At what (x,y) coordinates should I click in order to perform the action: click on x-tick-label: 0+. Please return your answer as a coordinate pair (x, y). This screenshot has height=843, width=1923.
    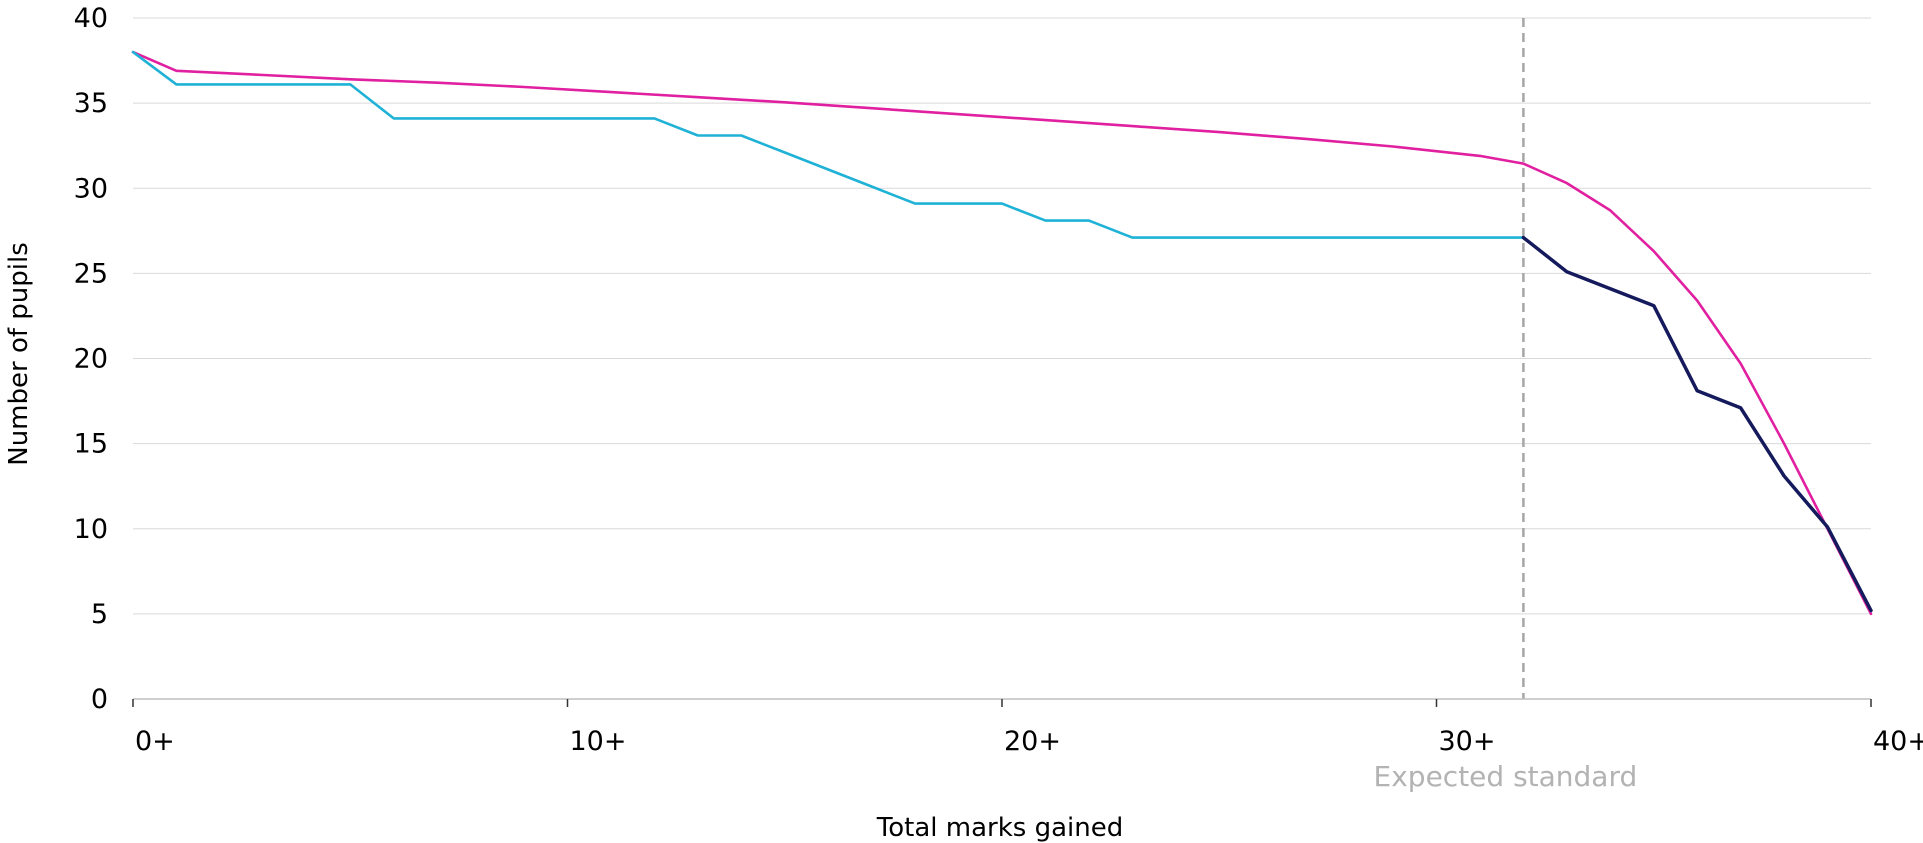
    Looking at the image, I should click on (155, 741).